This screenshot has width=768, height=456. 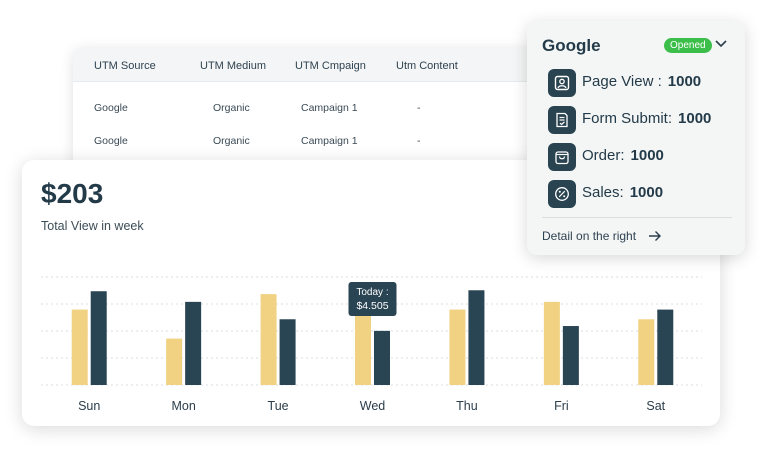 What do you see at coordinates (278, 406) in the screenshot?
I see `x-tick-label: Tue` at bounding box center [278, 406].